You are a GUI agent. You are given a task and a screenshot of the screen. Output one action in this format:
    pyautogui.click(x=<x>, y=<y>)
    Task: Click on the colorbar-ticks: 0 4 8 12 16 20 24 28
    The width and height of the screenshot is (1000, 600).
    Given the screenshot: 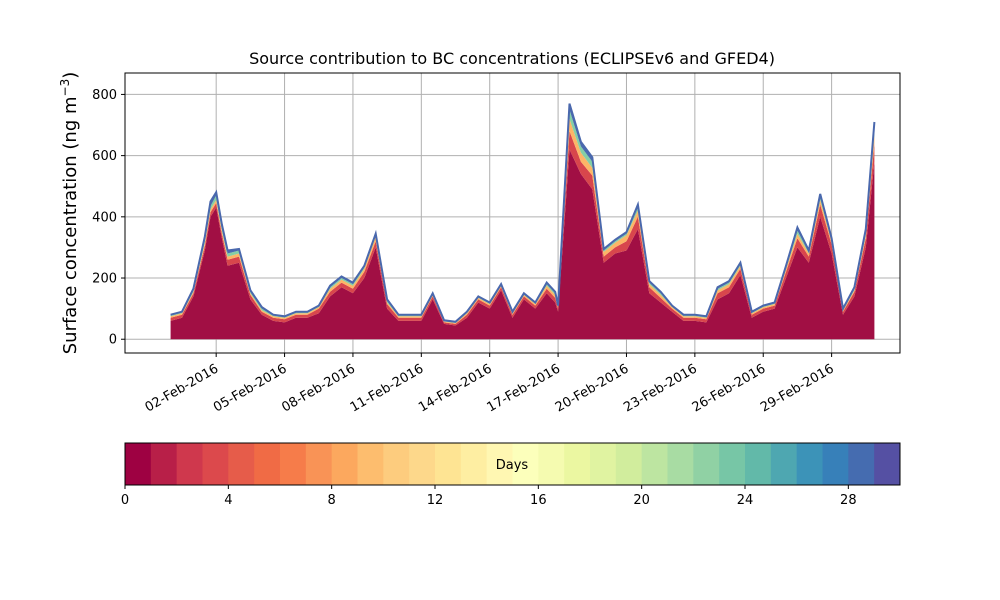 What is the action you would take?
    pyautogui.click(x=489, y=496)
    